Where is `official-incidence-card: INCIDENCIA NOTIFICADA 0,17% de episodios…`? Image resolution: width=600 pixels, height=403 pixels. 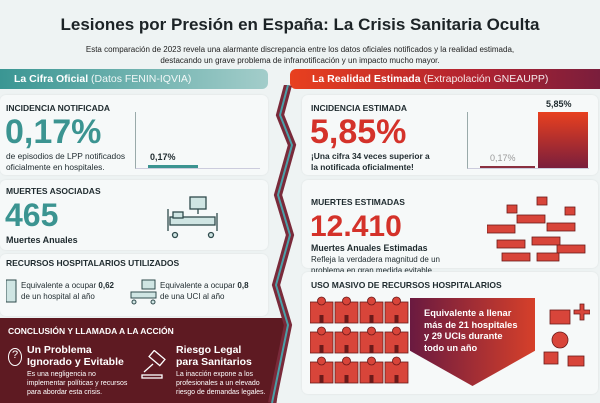 official-incidence-card: INCIDENCIA NOTIFICADA 0,17% de episodios… is located at coordinates (134, 135).